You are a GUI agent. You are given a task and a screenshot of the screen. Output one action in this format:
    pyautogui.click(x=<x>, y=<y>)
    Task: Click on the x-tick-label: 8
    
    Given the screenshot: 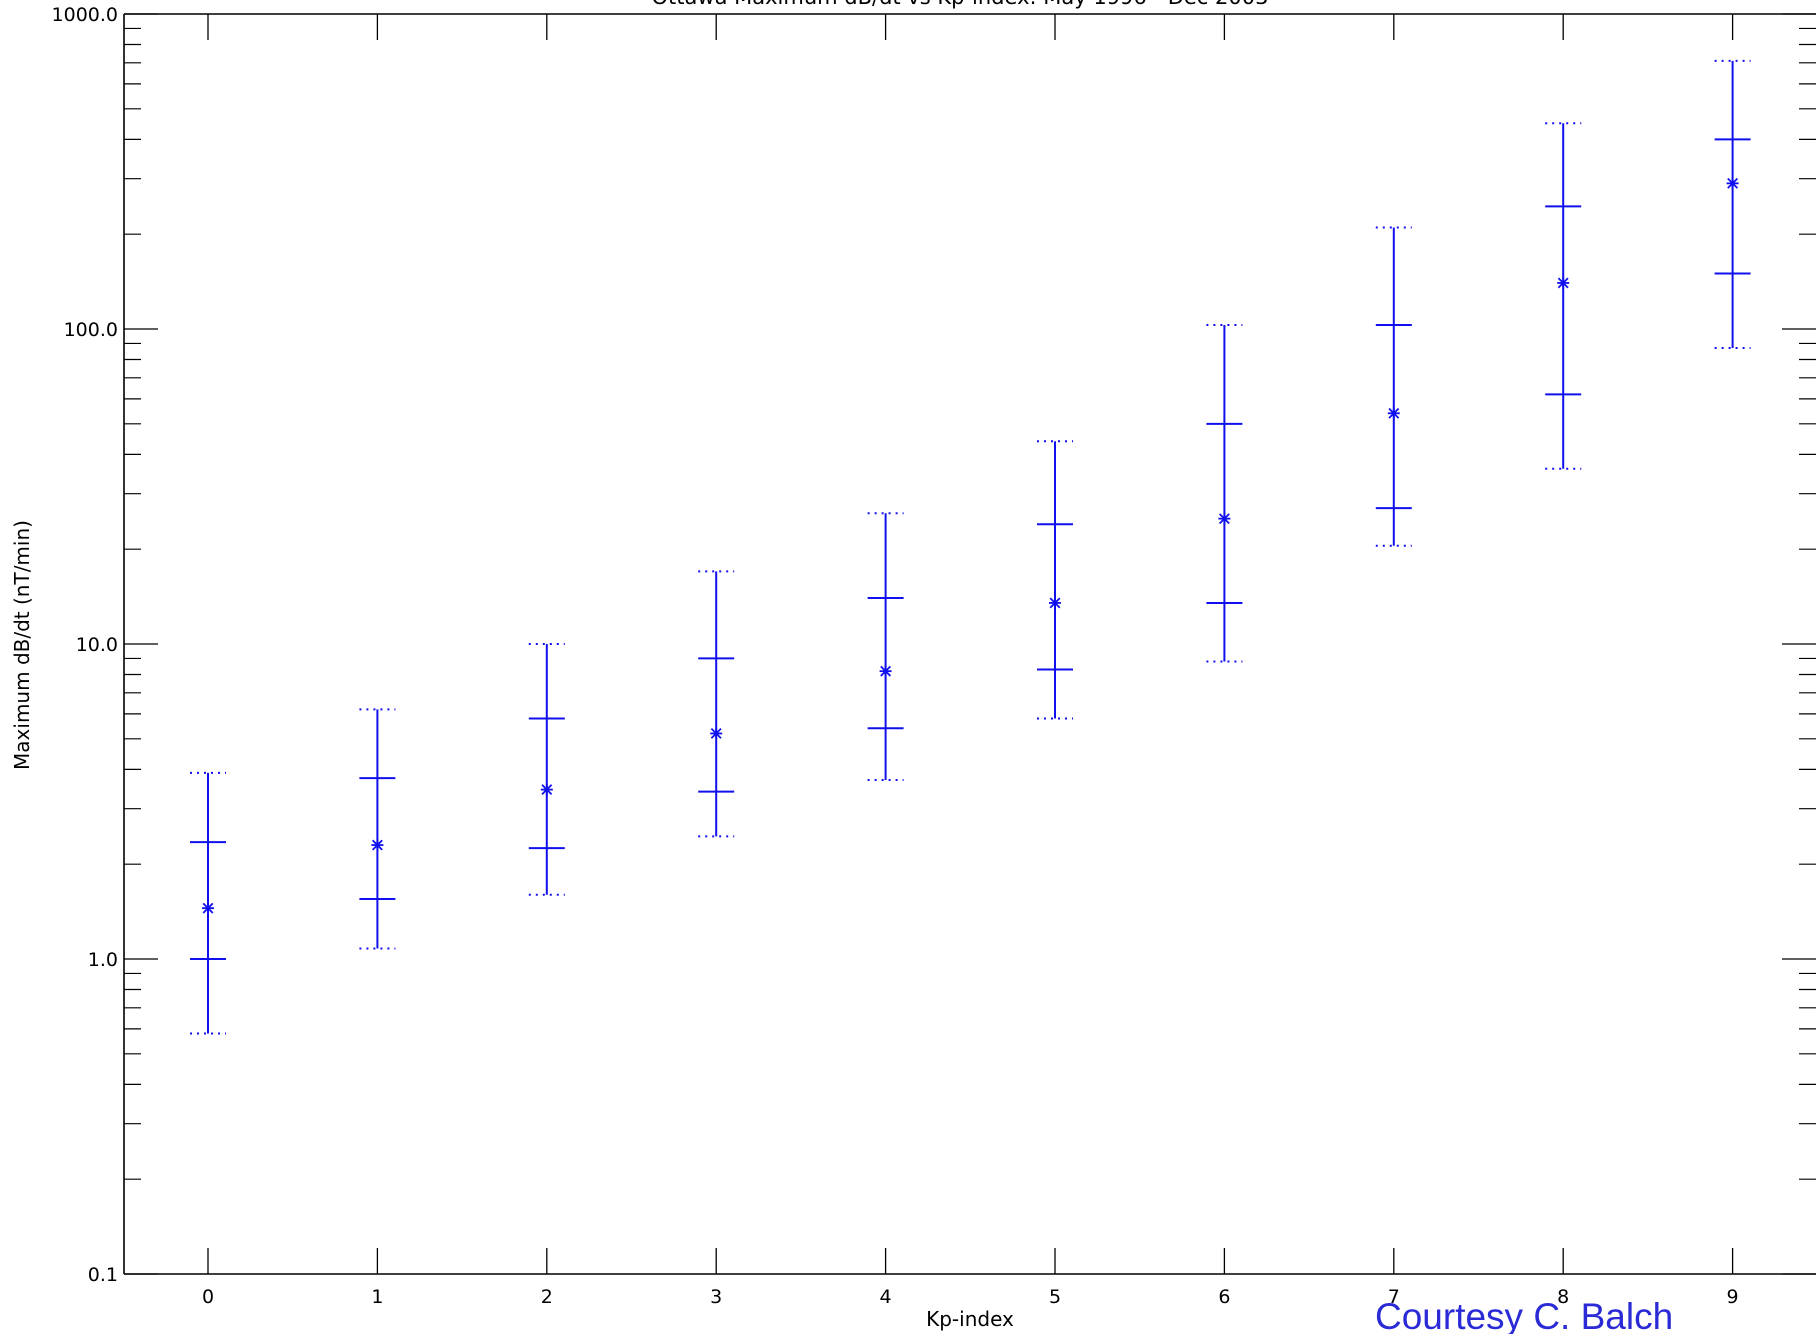 What is the action you would take?
    pyautogui.click(x=1563, y=1297)
    